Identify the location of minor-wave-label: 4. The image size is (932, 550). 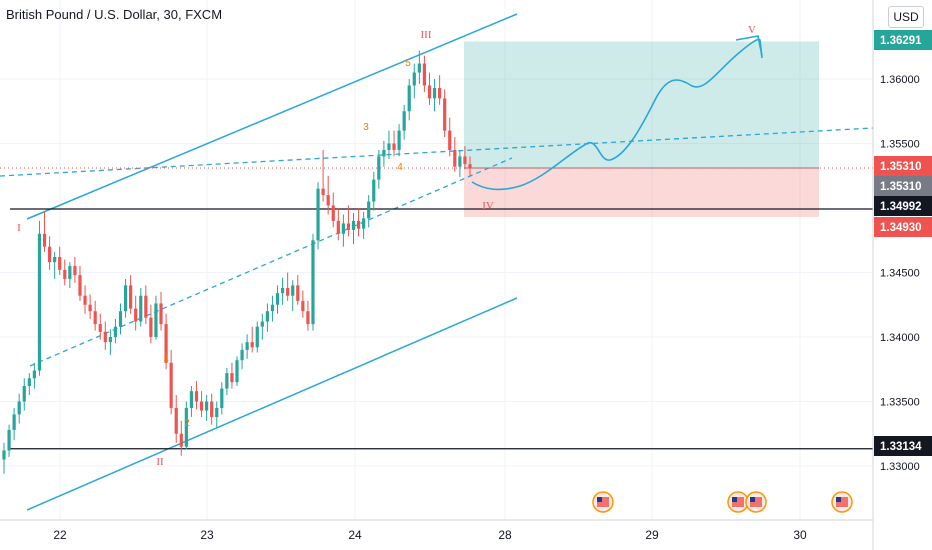
(400, 167).